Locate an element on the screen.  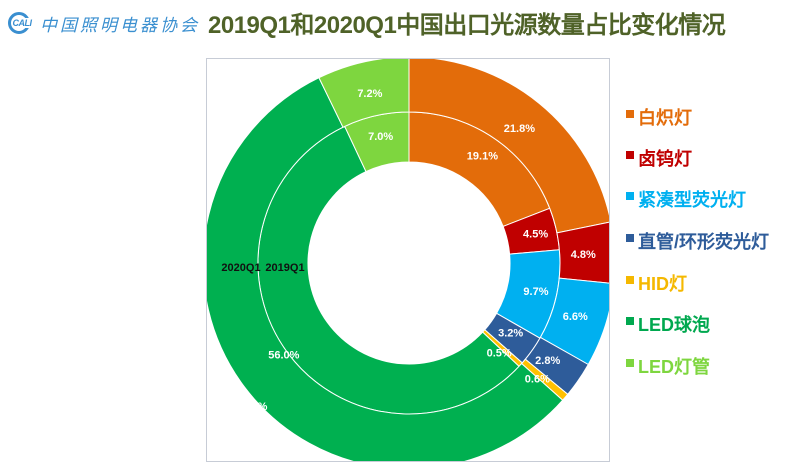
data-label: 4.8% is located at coordinates (583, 255).